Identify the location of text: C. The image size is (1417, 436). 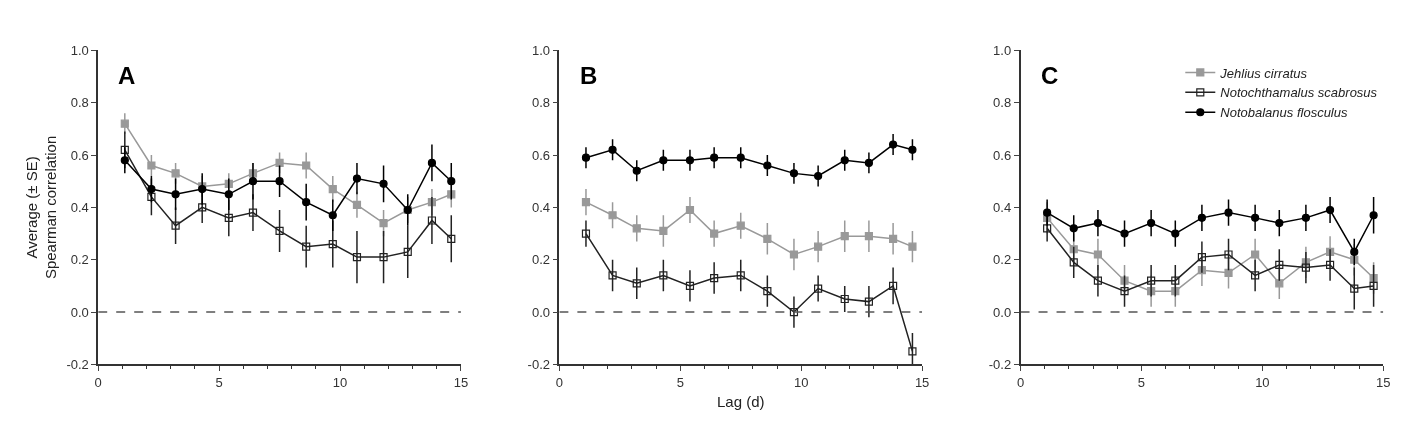
(1050, 75).